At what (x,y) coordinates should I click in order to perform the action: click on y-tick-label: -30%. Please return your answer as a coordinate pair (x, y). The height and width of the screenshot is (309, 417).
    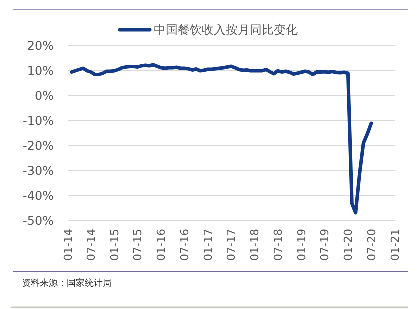
    Looking at the image, I should click on (38, 171).